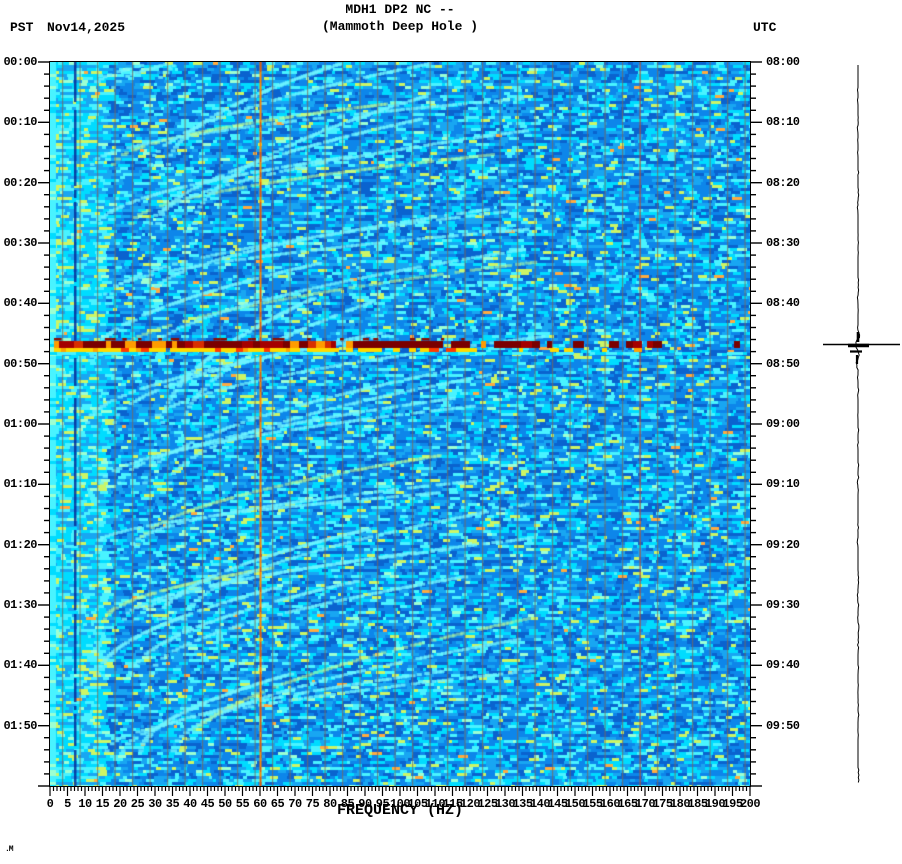  What do you see at coordinates (347, 804) in the screenshot?
I see `frequency-tick-label: 85` at bounding box center [347, 804].